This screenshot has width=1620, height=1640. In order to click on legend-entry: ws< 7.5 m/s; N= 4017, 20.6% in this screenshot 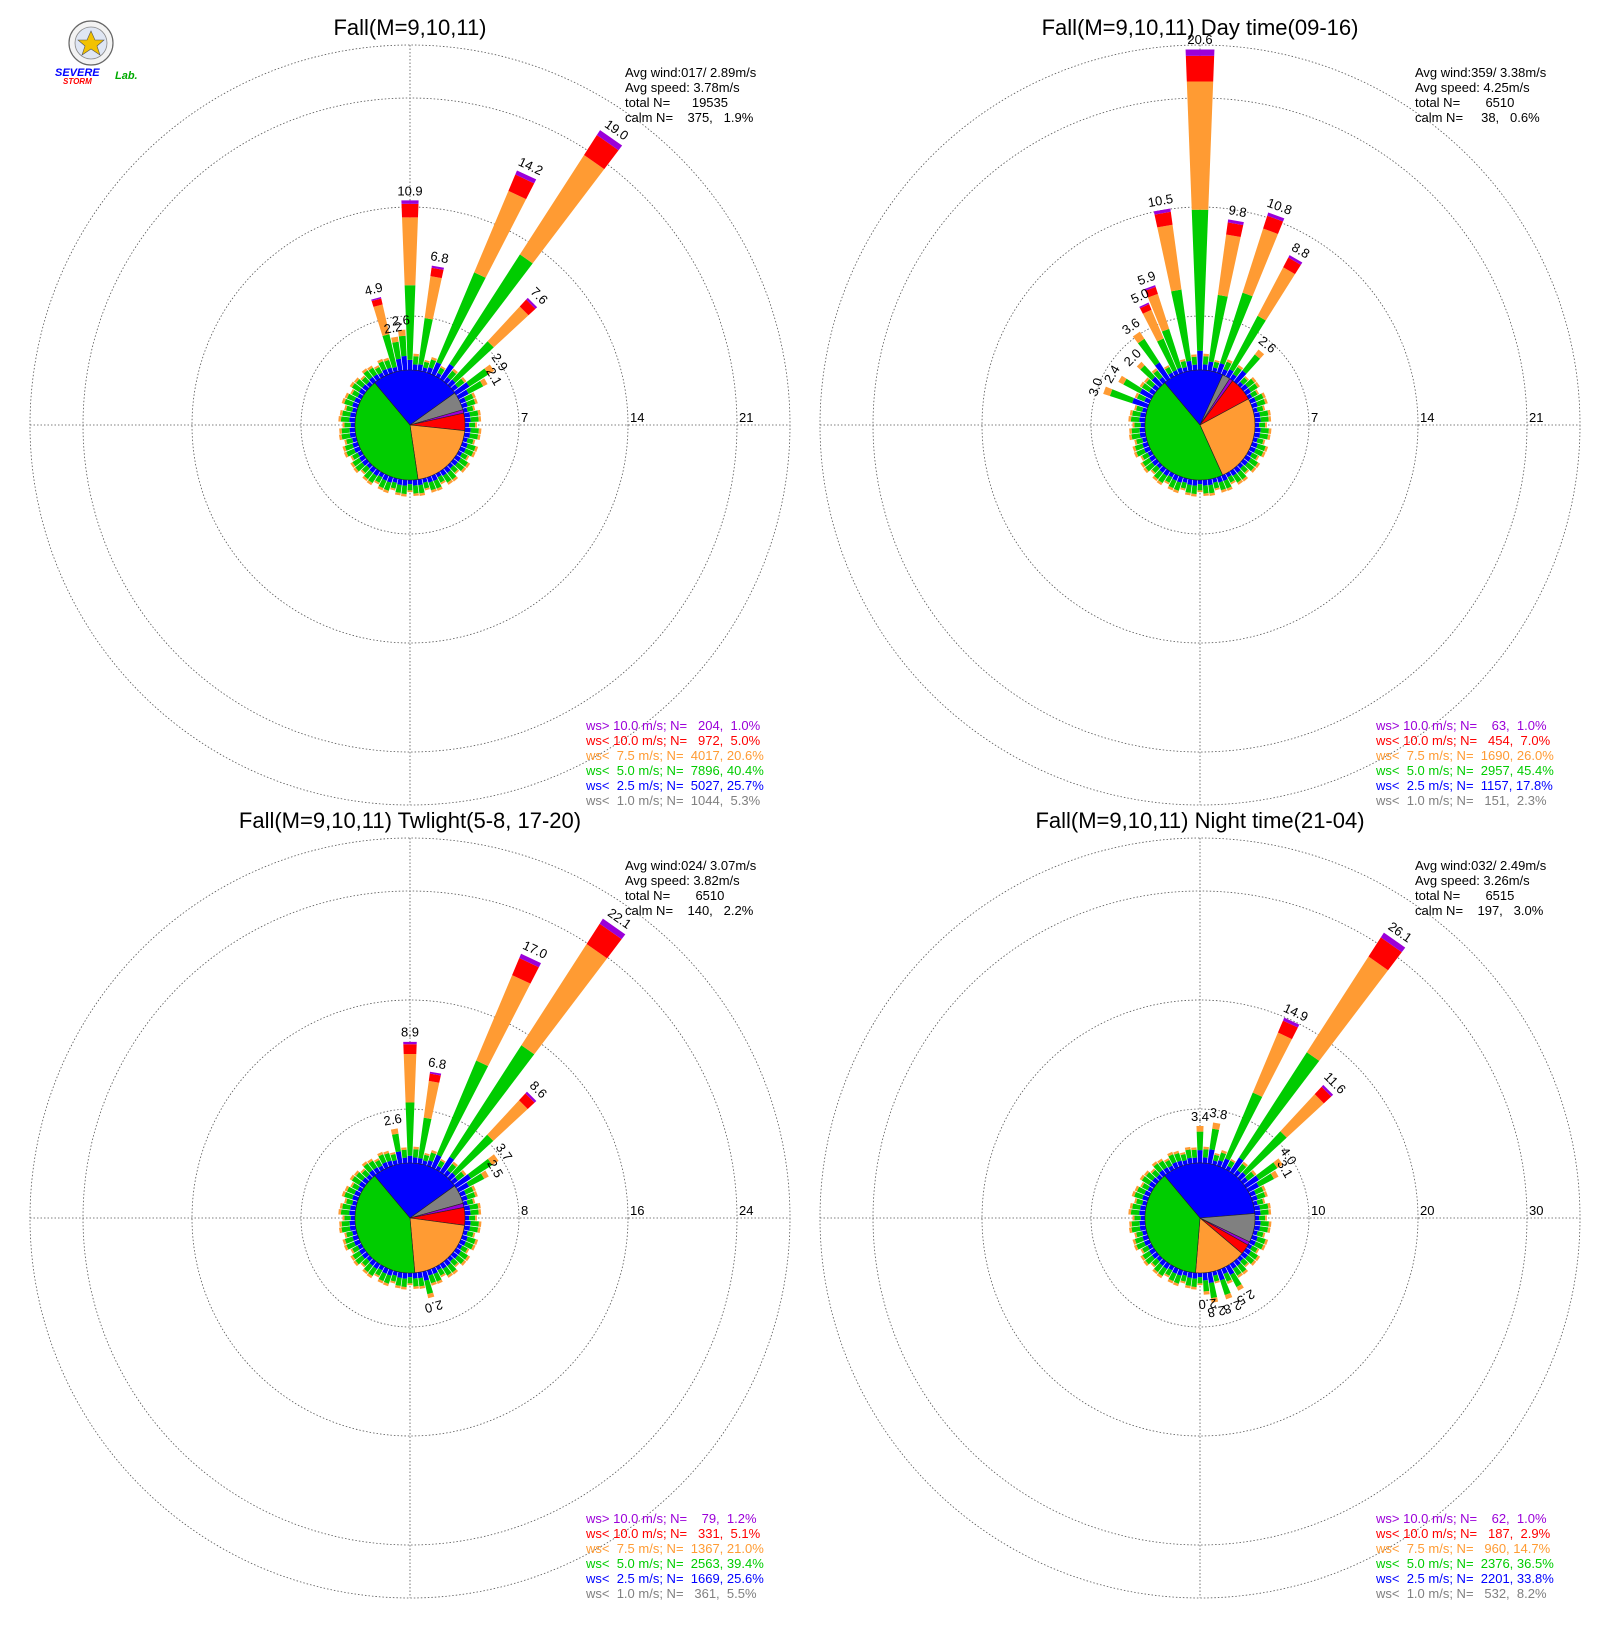, I will do `click(674, 755)`.